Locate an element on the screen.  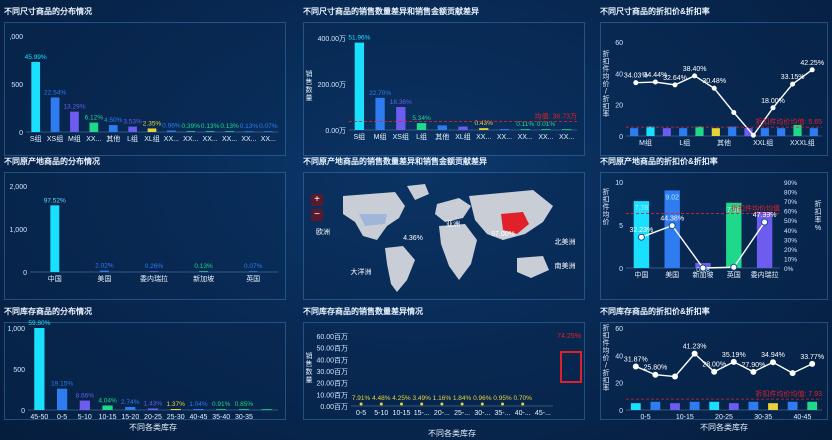
y-tick-label: 10.00百万 is located at coordinates (332, 395).